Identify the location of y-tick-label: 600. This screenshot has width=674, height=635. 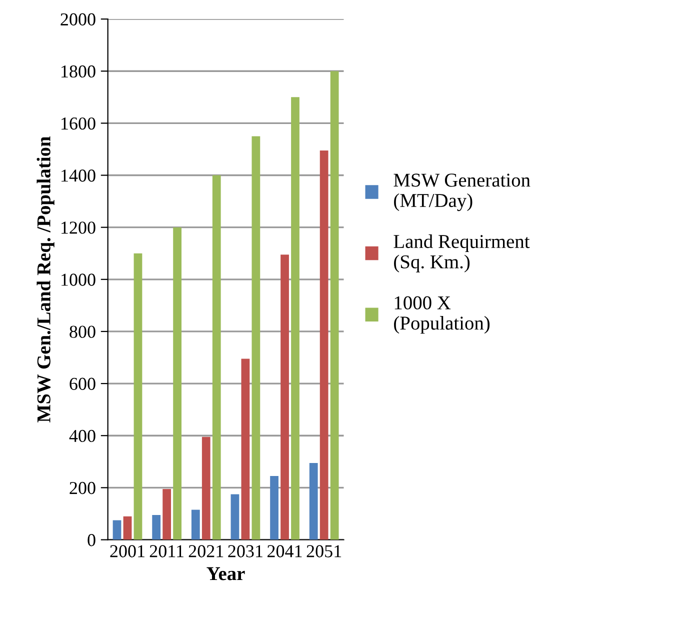
(83, 384).